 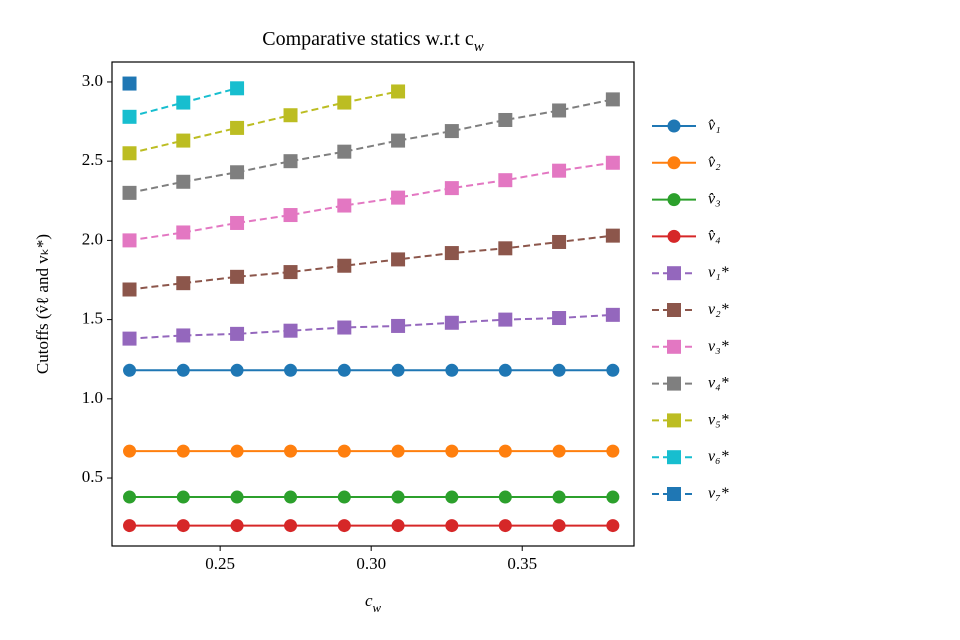 What do you see at coordinates (718, 419) in the screenshot?
I see `legend-label: v₅*` at bounding box center [718, 419].